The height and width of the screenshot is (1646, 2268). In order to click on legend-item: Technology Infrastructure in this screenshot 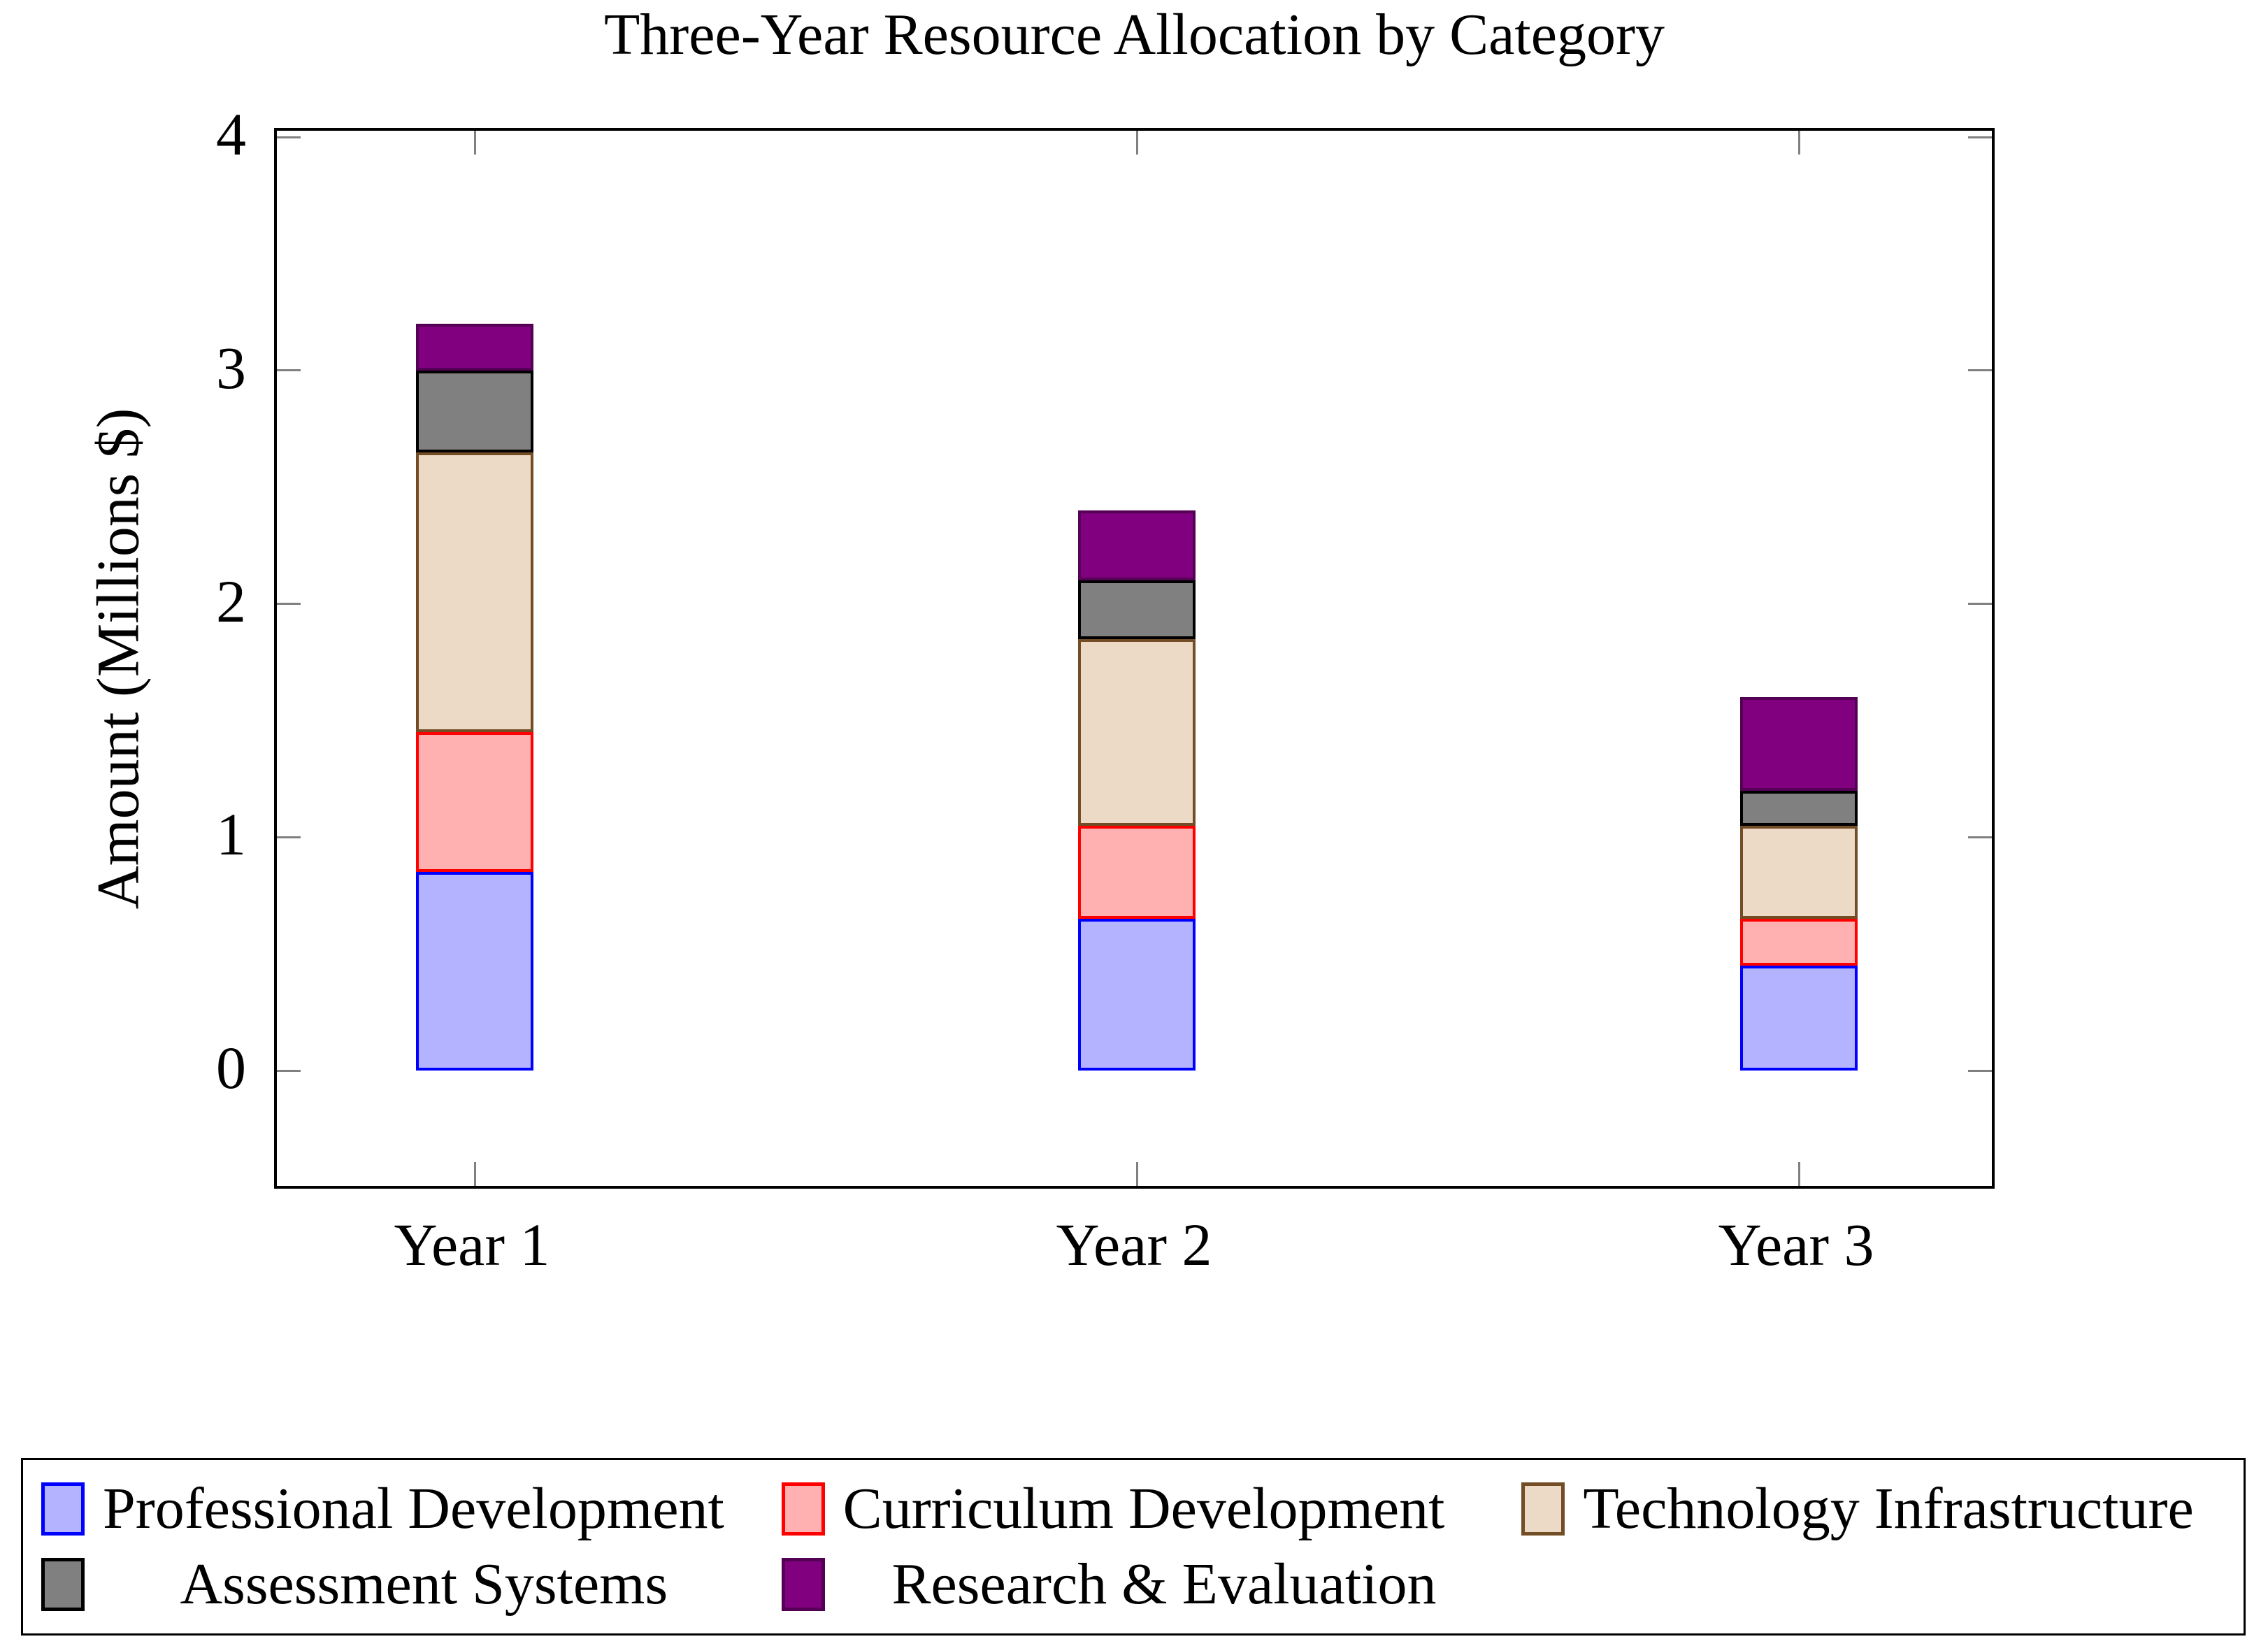, I will do `click(1873, 1508)`.